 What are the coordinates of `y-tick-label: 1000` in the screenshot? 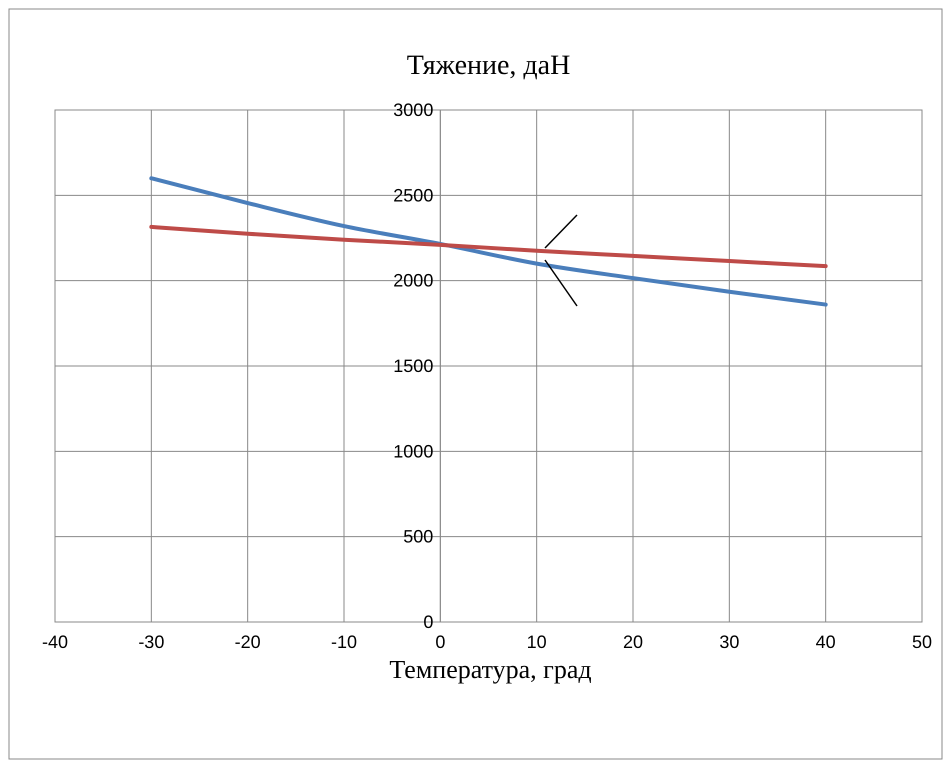 It's located at (413, 451).